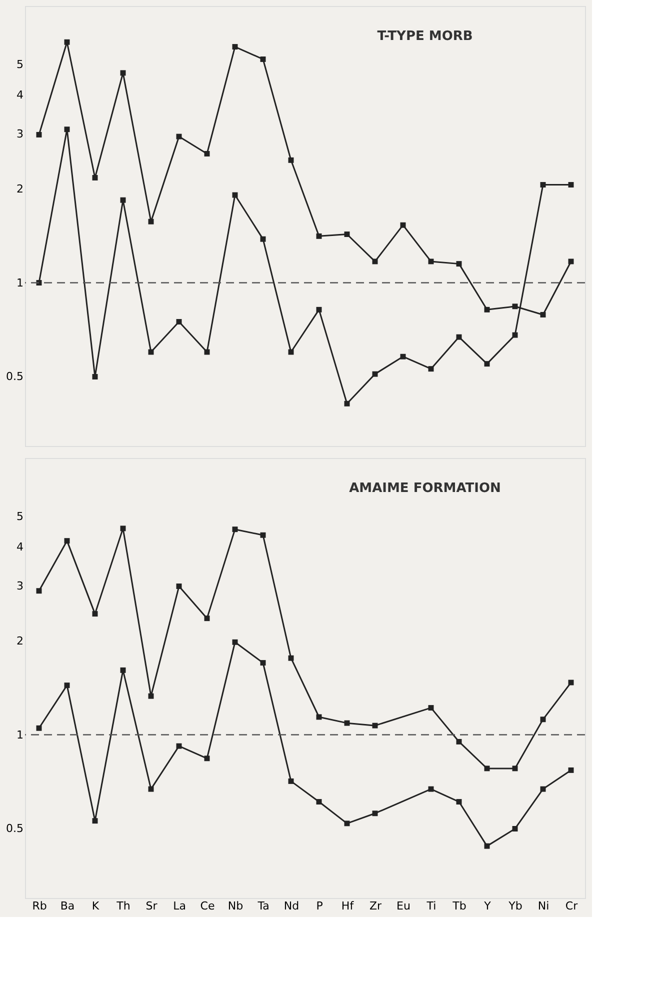 The image size is (652, 989). I want to click on x-tick-label: Eu, so click(403, 906).